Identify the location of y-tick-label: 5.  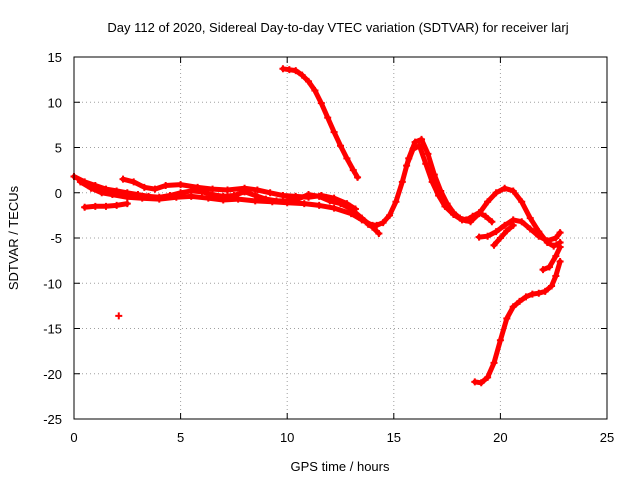
(58, 148).